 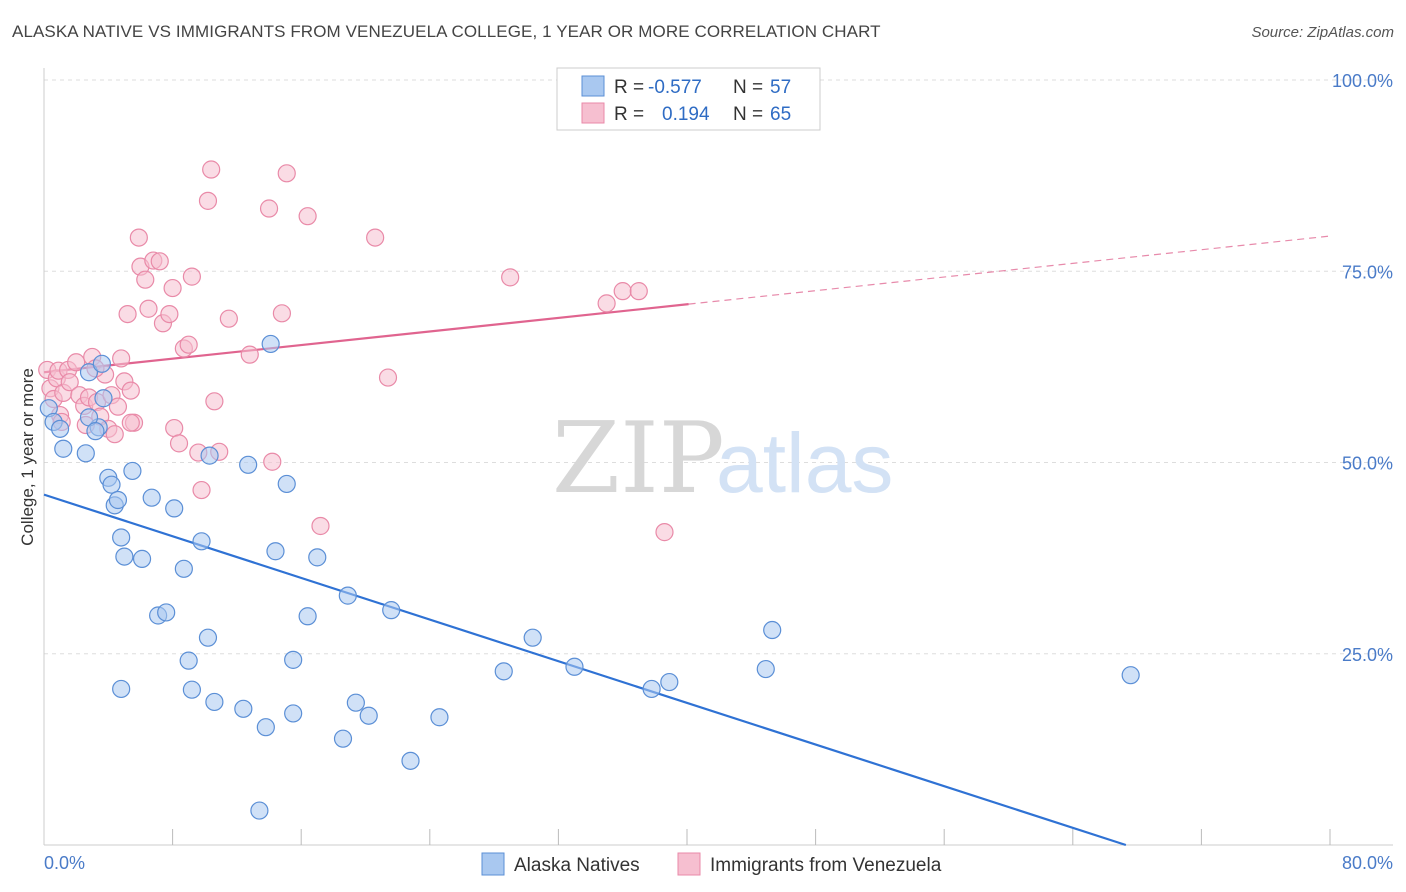 I want to click on watermark-zip: ZIP, so click(x=638, y=459).